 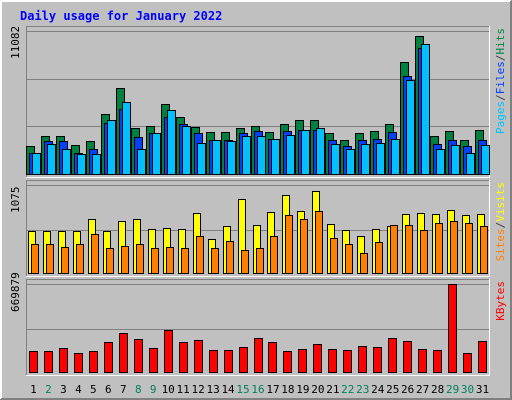 I want to click on day-label-7: 7, so click(x=123, y=389).